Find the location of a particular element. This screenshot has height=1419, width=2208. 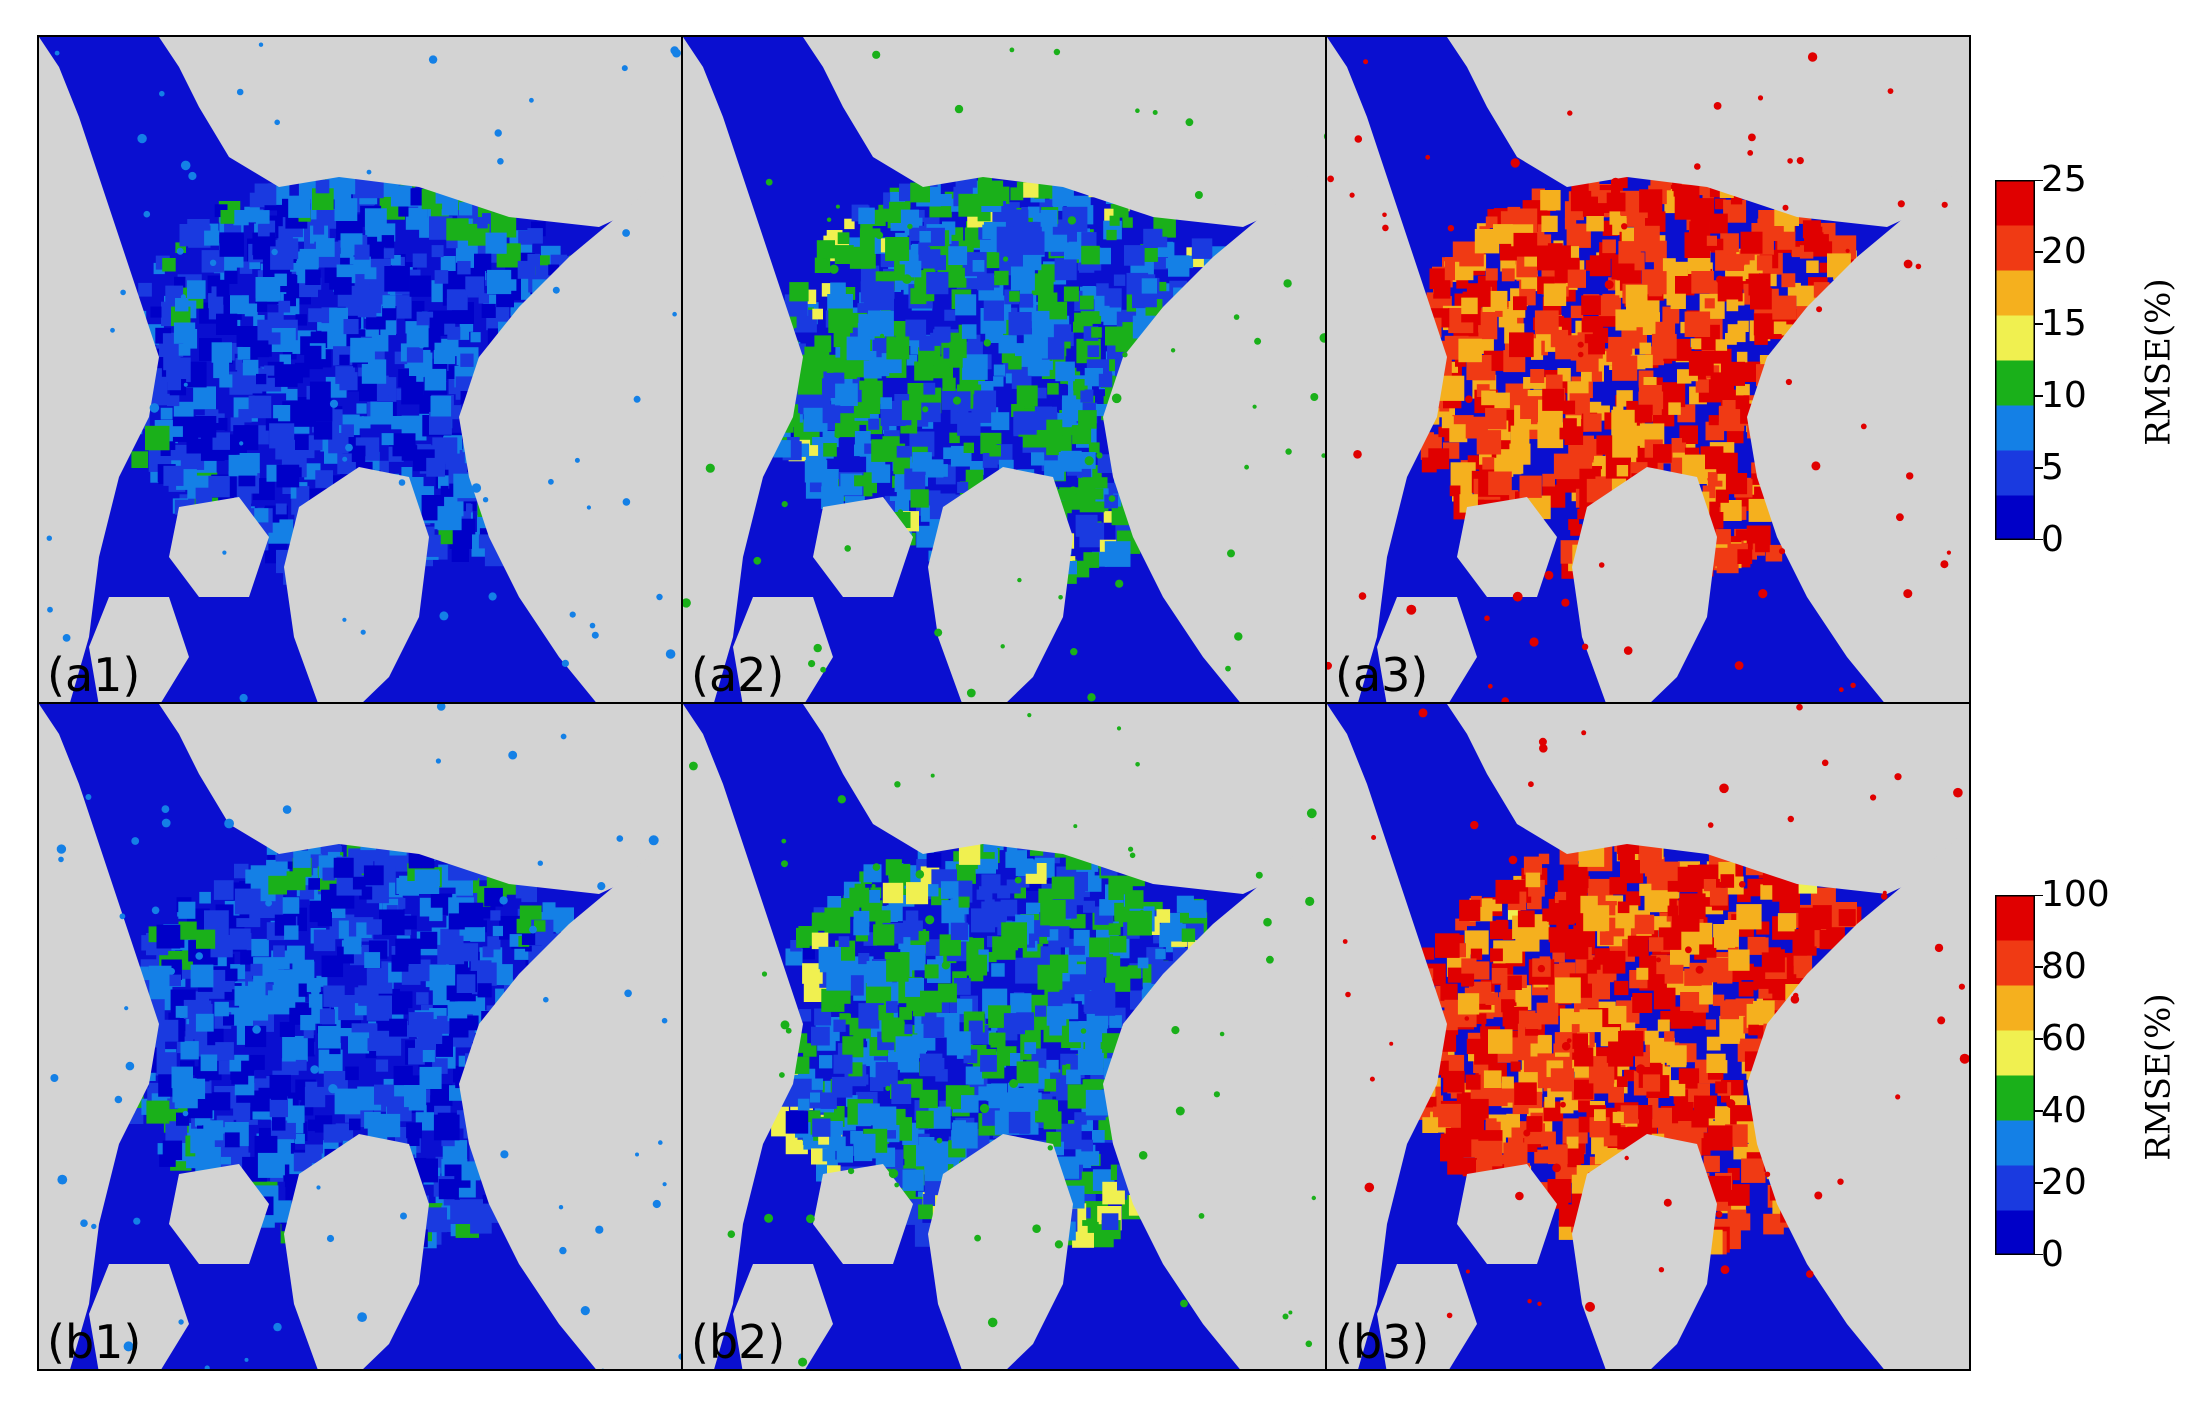

map-panel-b3: (b3) is located at coordinates (1648, 1036).